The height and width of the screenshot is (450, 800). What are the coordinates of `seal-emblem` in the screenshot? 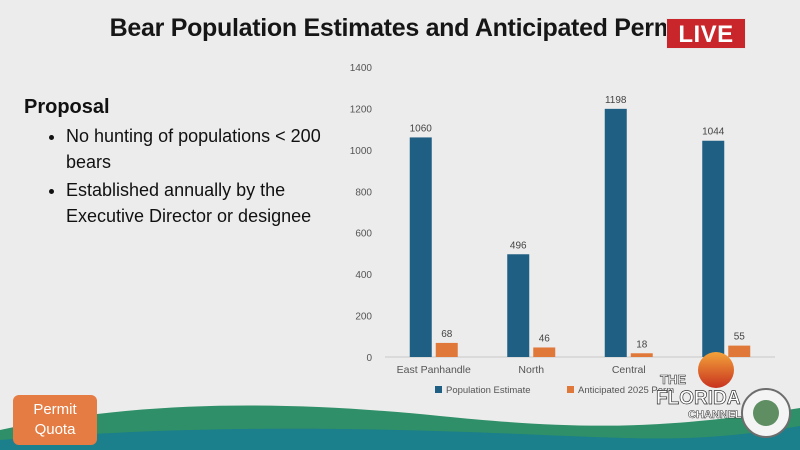 It's located at (766, 413).